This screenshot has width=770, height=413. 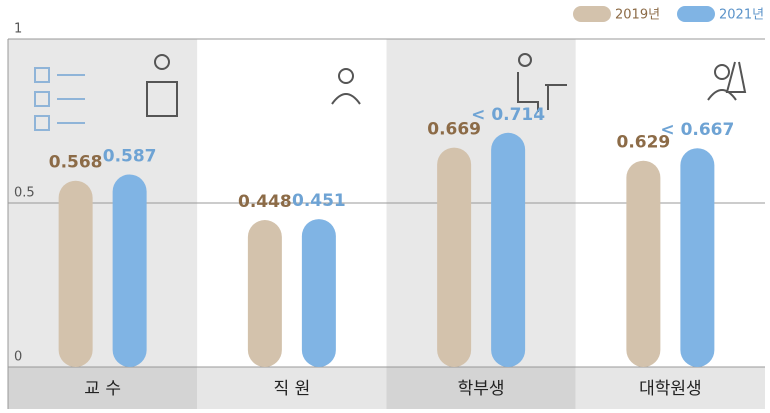 What do you see at coordinates (18, 357) in the screenshot?
I see `y-tick-label: 0` at bounding box center [18, 357].